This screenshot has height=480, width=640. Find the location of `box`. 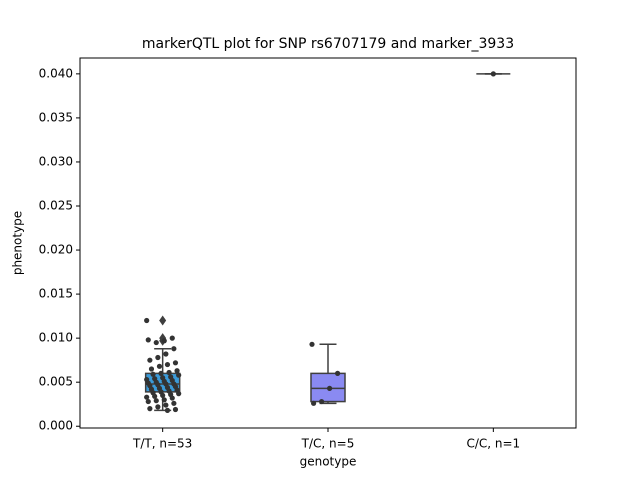

box is located at coordinates (328, 387).